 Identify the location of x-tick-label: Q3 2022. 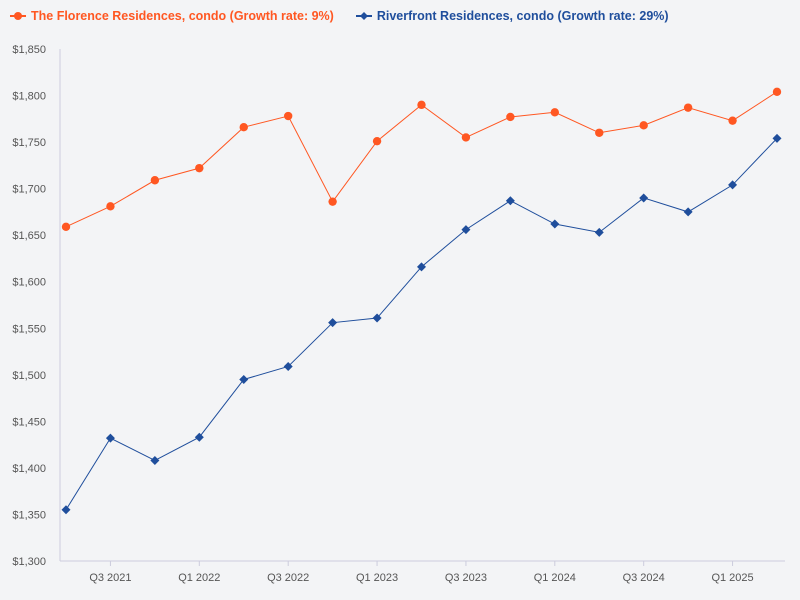
(288, 578).